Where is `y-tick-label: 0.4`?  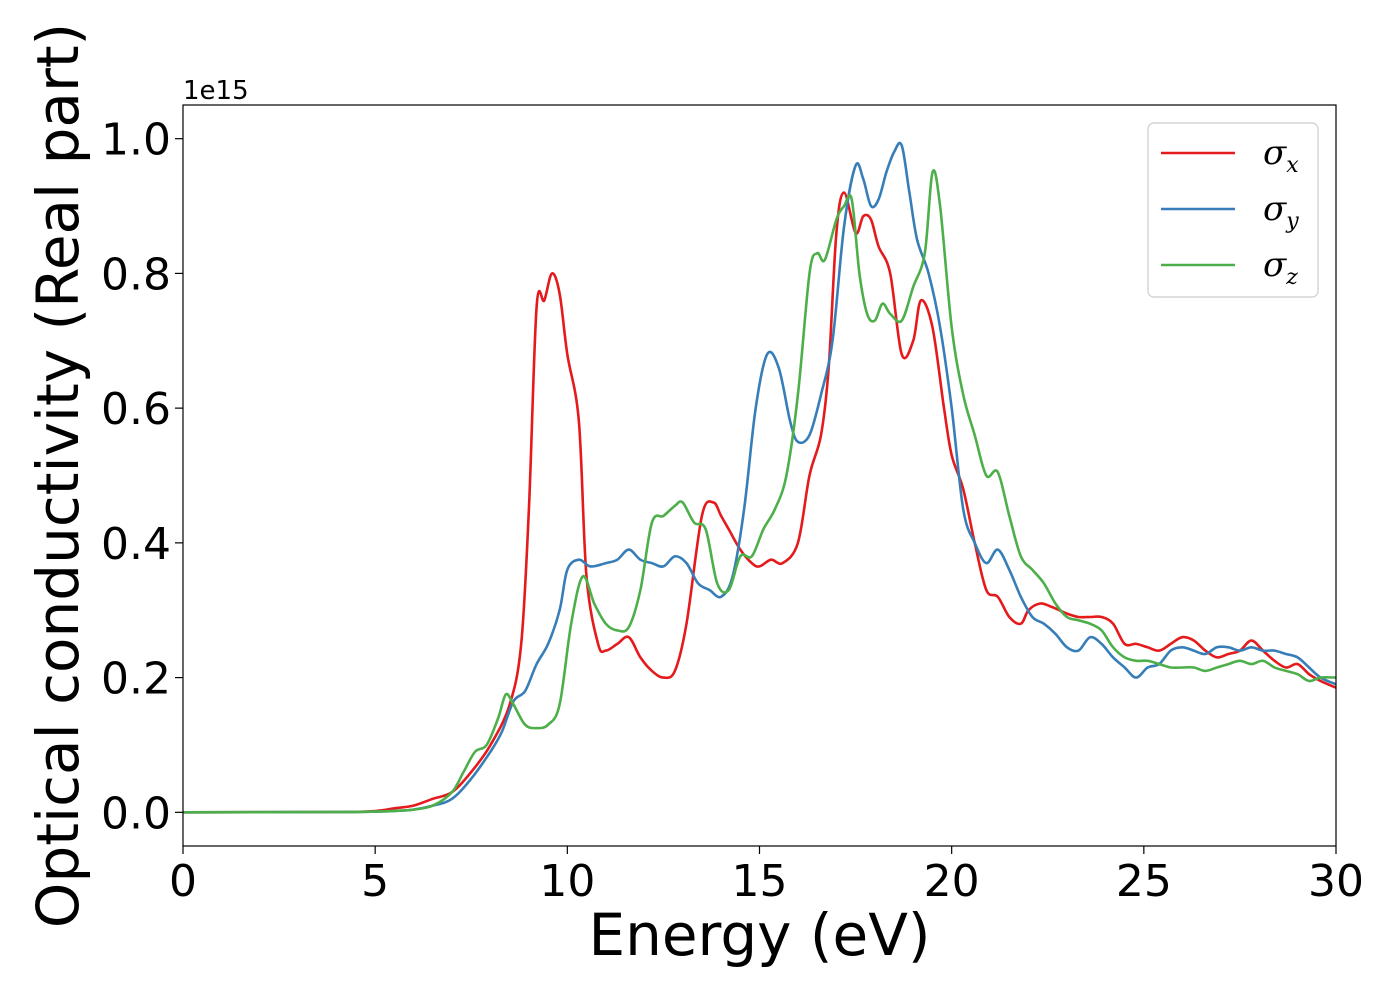 y-tick-label: 0.4 is located at coordinates (136, 544).